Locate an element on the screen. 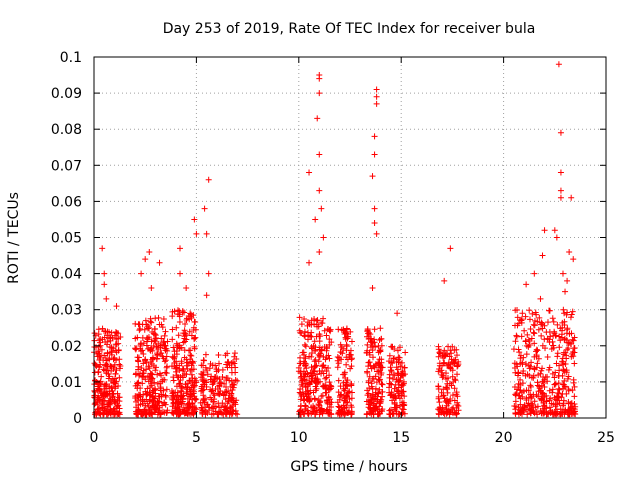 Image resolution: width=640 pixels, height=480 pixels. y-tick-label: 0.04 is located at coordinates (66, 275).